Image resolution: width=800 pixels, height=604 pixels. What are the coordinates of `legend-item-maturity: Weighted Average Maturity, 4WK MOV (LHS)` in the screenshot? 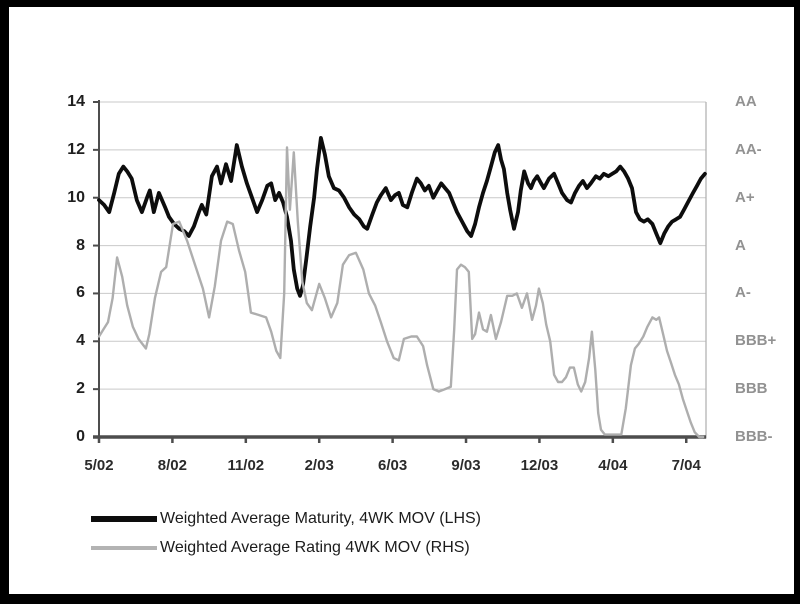 It's located at (286, 518).